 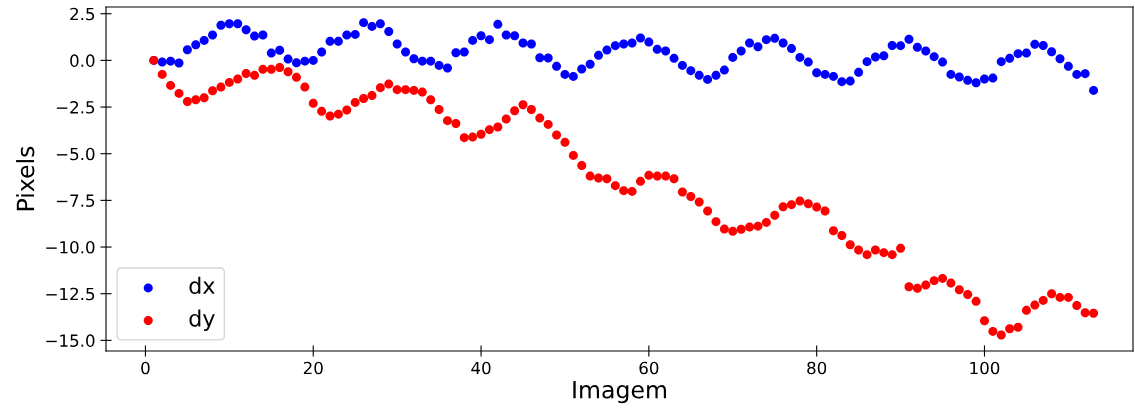 I want to click on y-tick-label: −2.5, so click(x=75, y=107).